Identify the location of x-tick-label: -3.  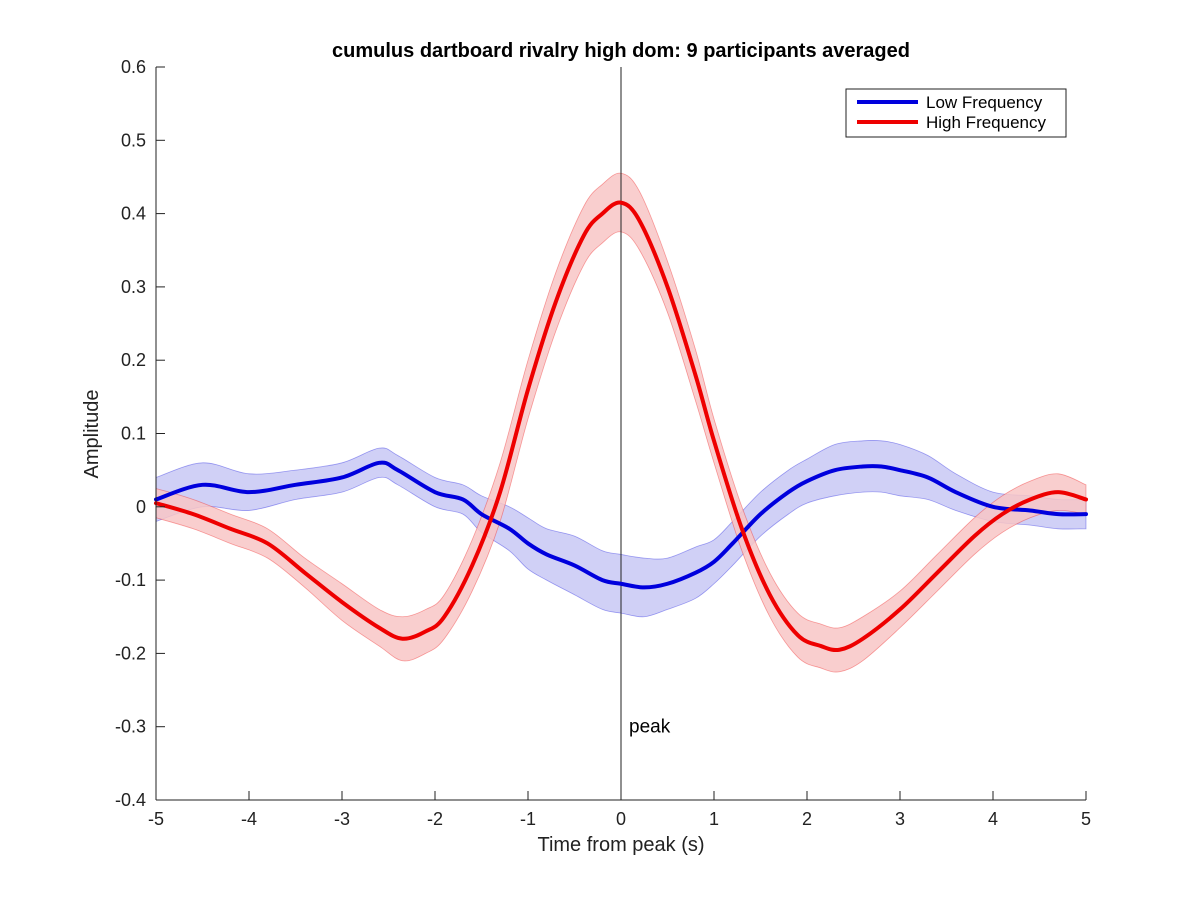
(342, 819).